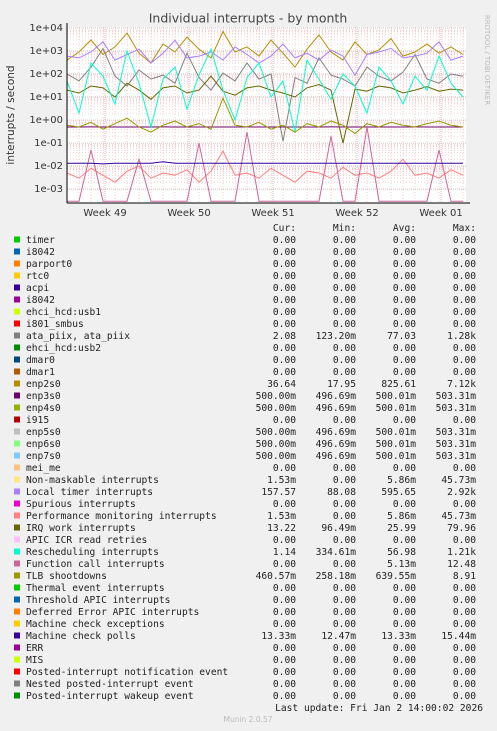  Describe the element at coordinates (398, 384) in the screenshot. I see `legend-value: 825.61` at that location.